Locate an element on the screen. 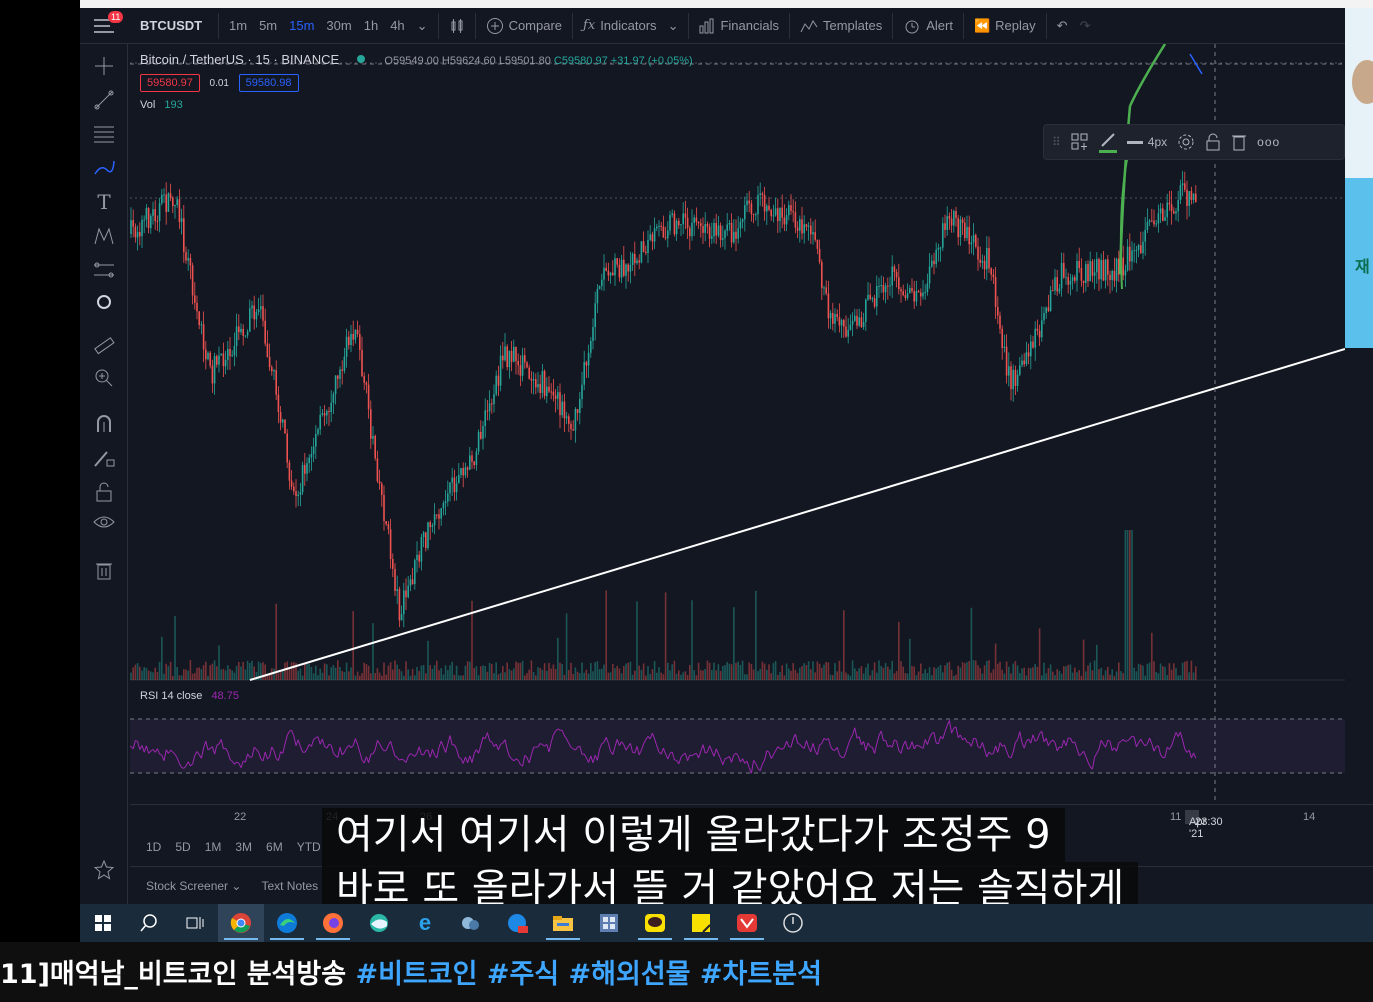 The image size is (1373, 1002). video-title: 11]매억남_비트코인 분석방송 #비트코인 #주식 #해외선물 #차트분석 is located at coordinates (686, 972).